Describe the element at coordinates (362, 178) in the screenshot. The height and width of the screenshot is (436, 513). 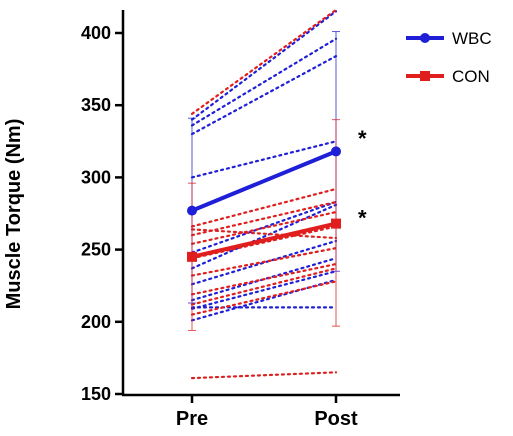
I see `annotations: **` at that location.